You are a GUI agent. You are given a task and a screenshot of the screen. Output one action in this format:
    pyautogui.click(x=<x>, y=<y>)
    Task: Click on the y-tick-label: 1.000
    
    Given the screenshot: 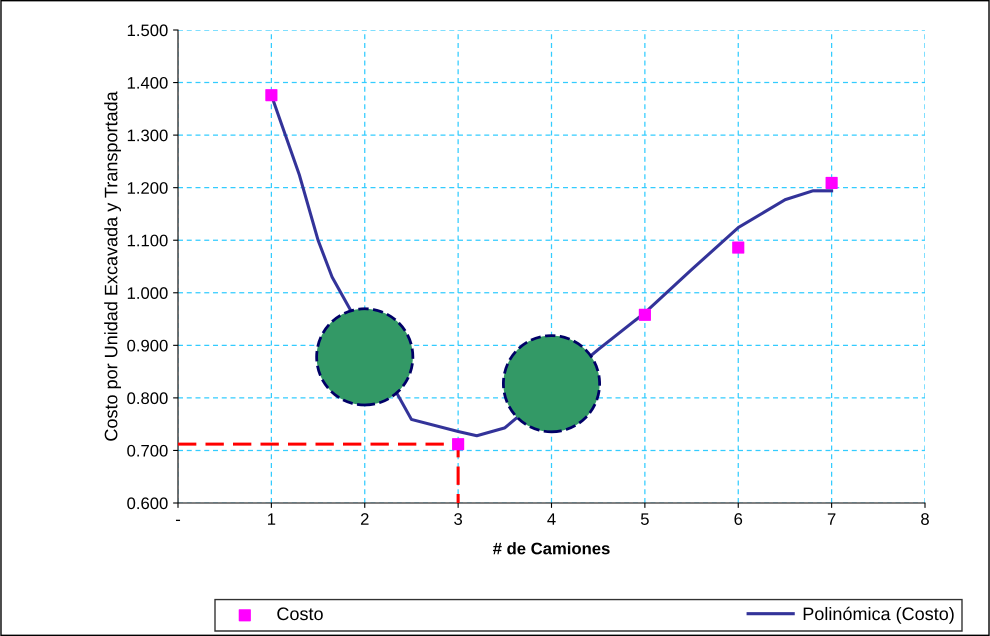 What is the action you would take?
    pyautogui.click(x=148, y=293)
    